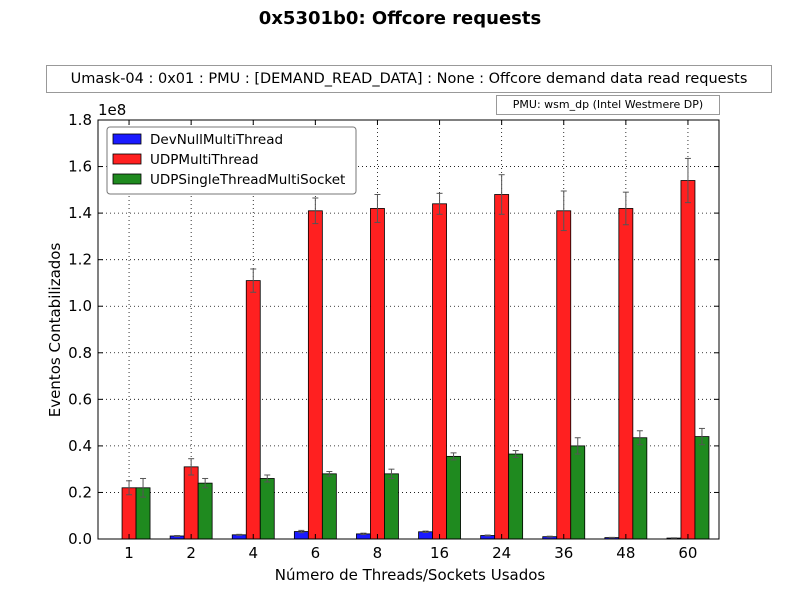 This screenshot has width=800, height=600. What do you see at coordinates (80, 306) in the screenshot?
I see `y-tick-label: 1.0` at bounding box center [80, 306].